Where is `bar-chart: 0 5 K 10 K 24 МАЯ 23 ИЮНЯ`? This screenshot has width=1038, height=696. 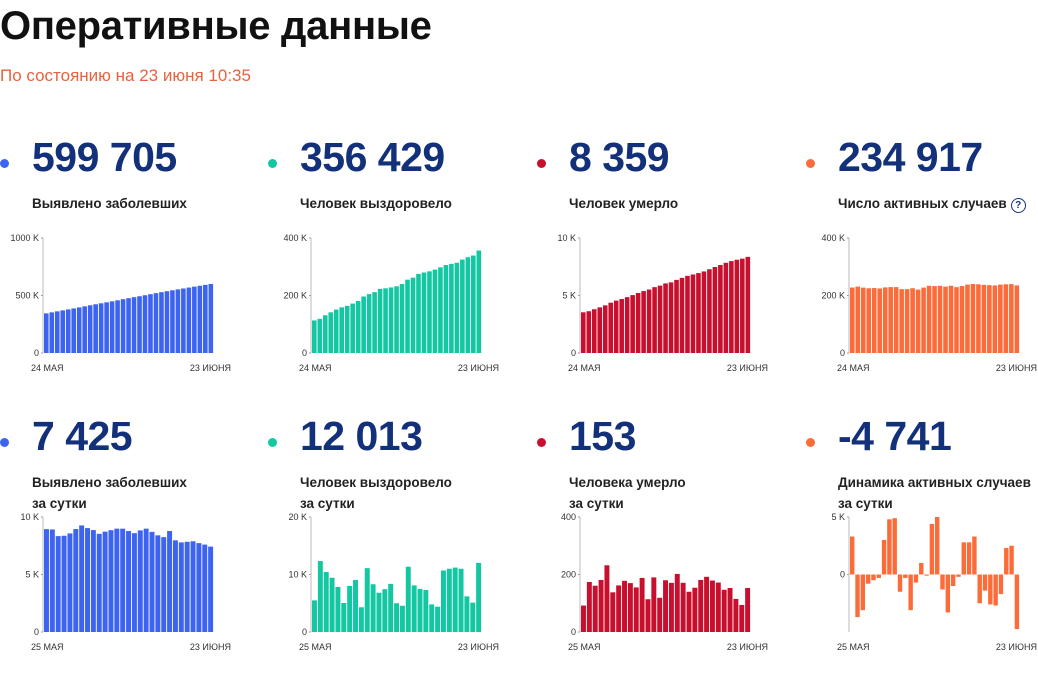
bar-chart: 0 5 K 10 K 24 МАЯ 23 ИЮНЯ is located at coordinates (662, 303).